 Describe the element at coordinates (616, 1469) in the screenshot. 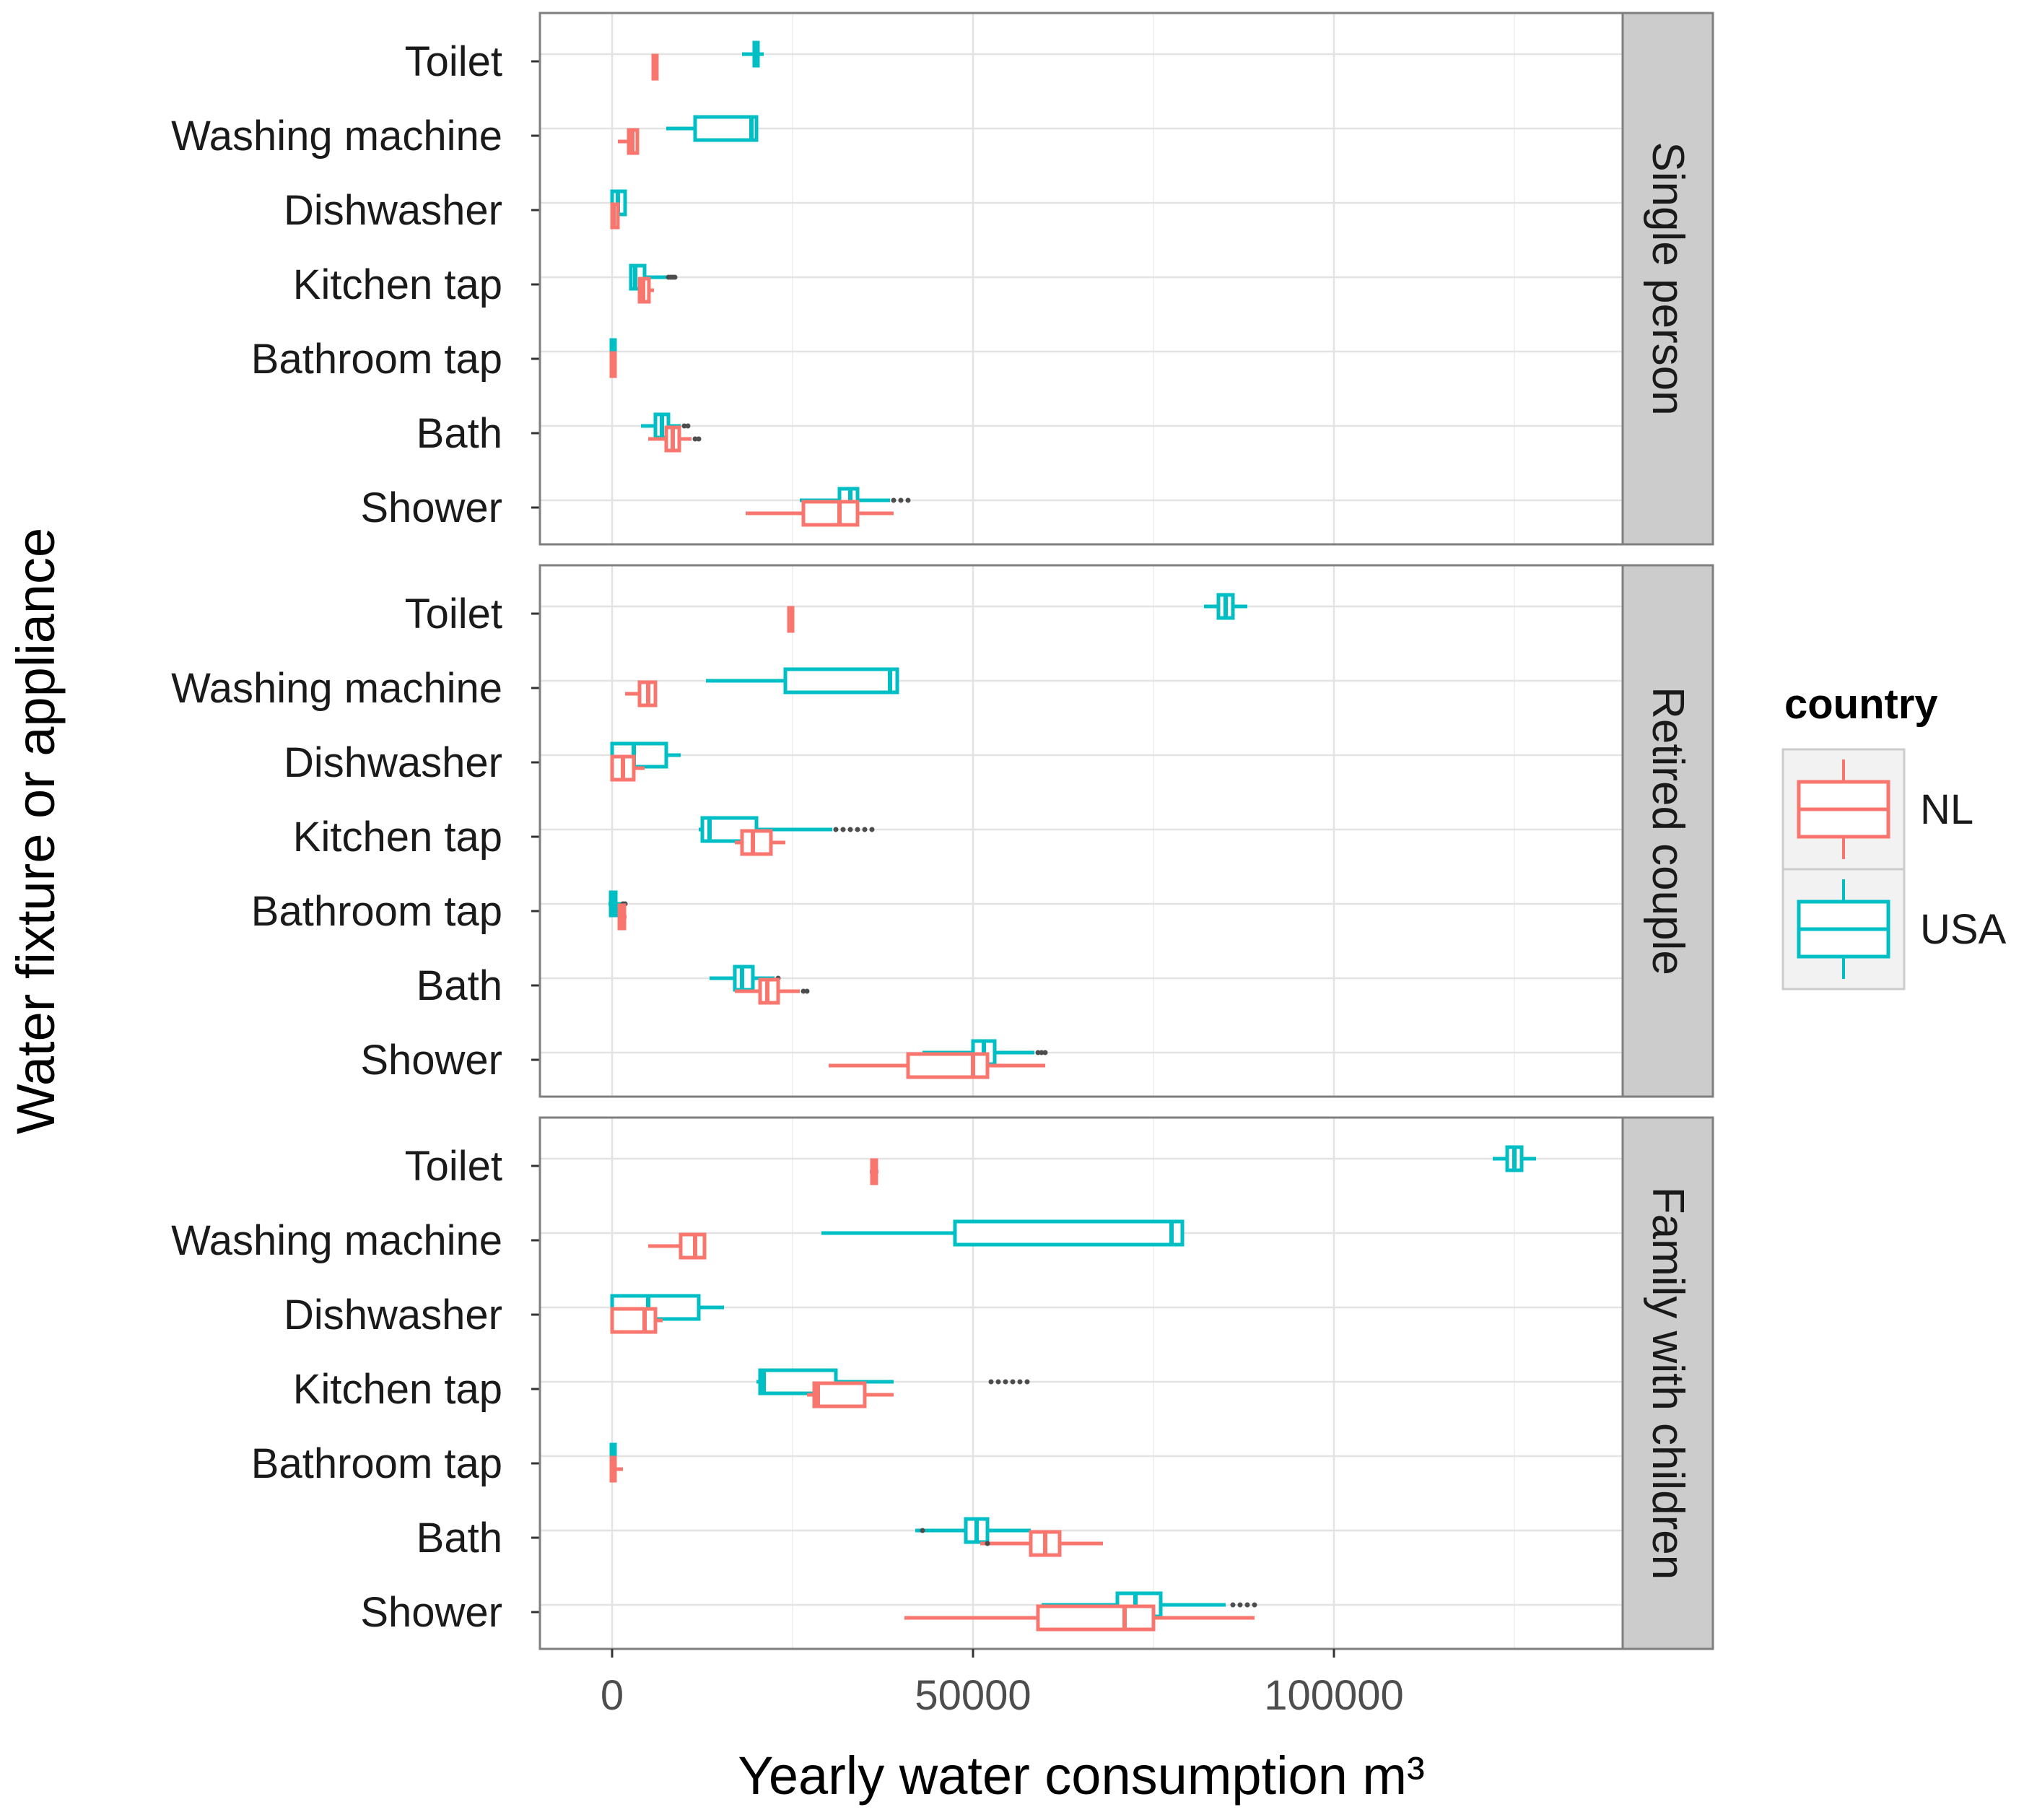

I see `box-family-with-children-bathroom-tap-nl` at that location.